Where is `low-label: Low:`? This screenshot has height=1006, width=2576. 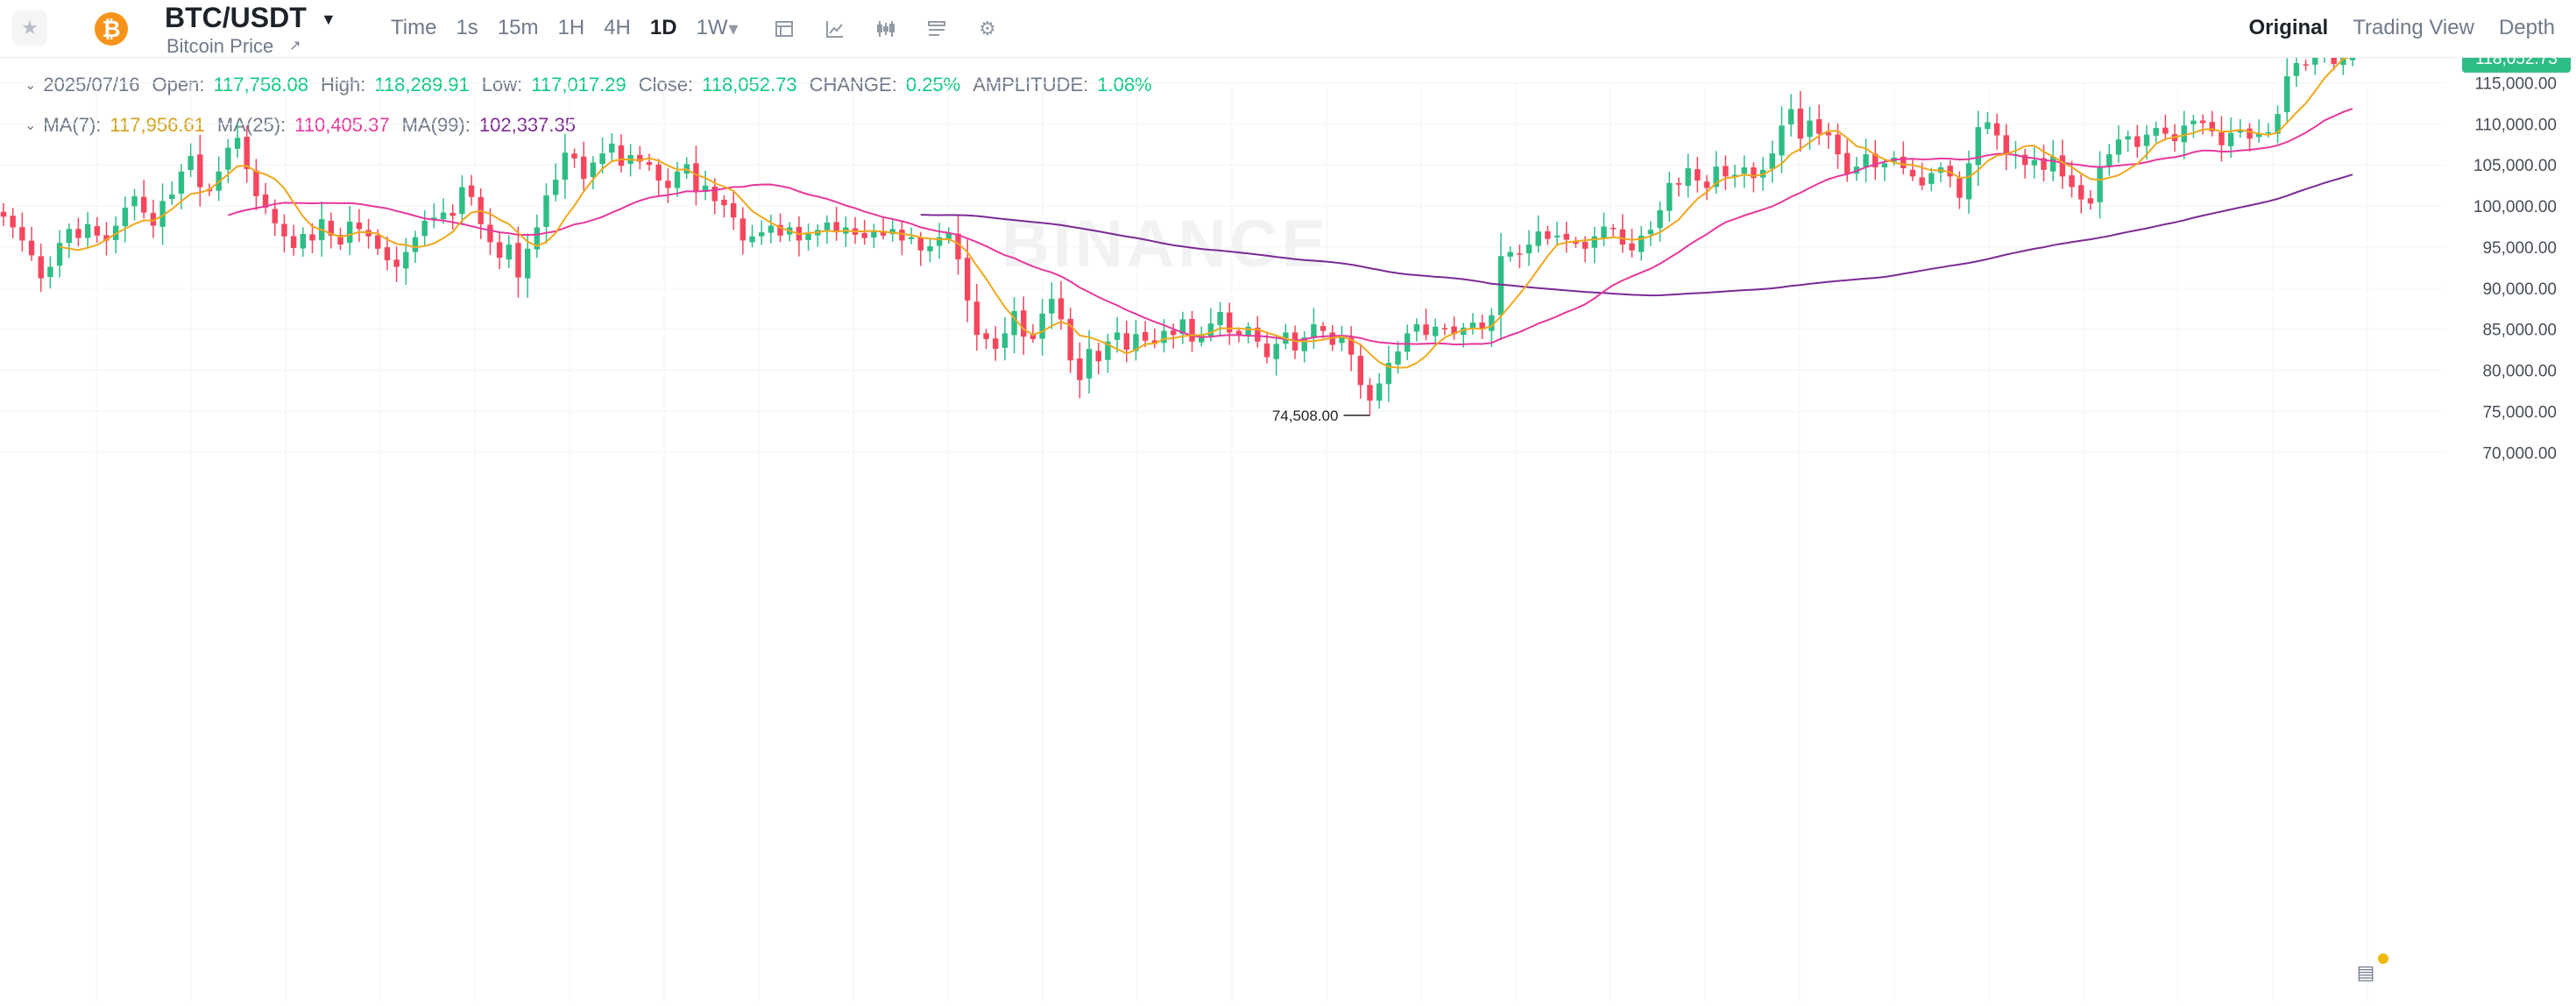 low-label: Low: is located at coordinates (502, 85).